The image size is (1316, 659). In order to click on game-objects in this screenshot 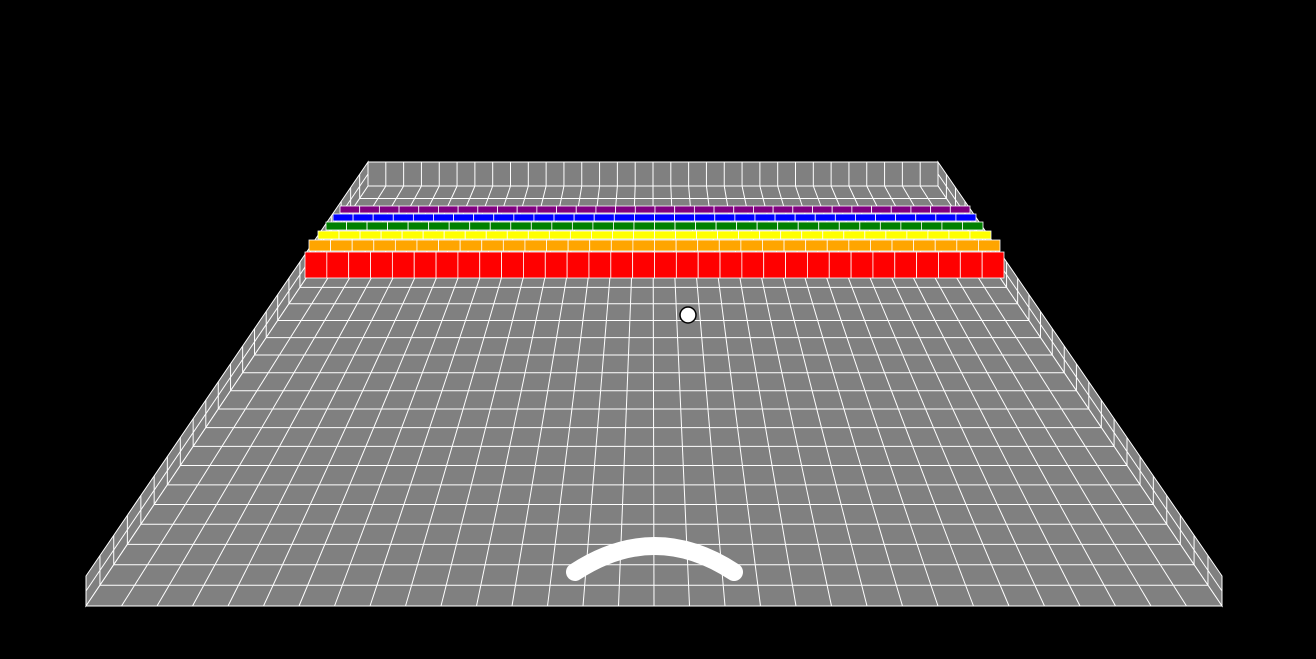, I will do `click(654, 443)`.